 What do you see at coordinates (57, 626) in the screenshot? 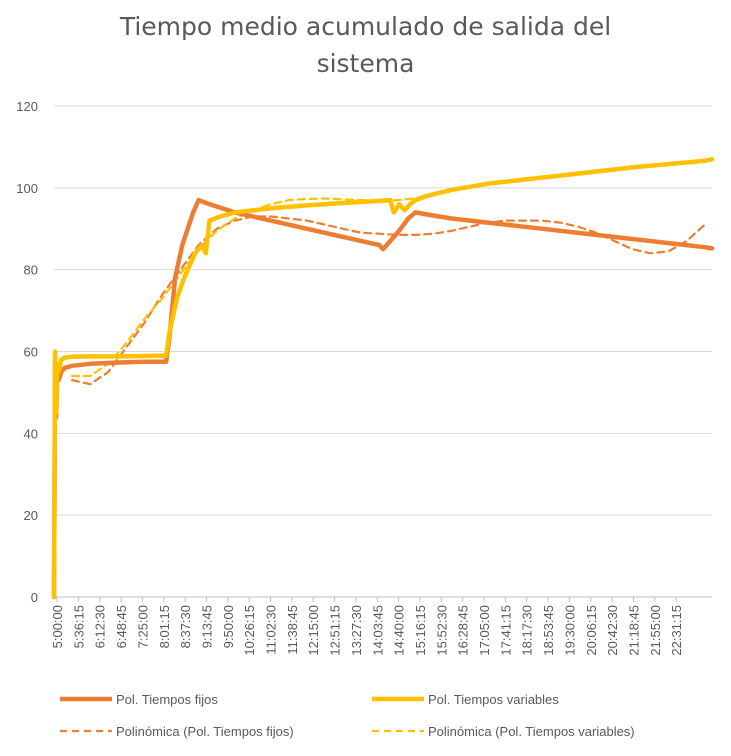
I see `x-tick-label: 5:00:00` at bounding box center [57, 626].